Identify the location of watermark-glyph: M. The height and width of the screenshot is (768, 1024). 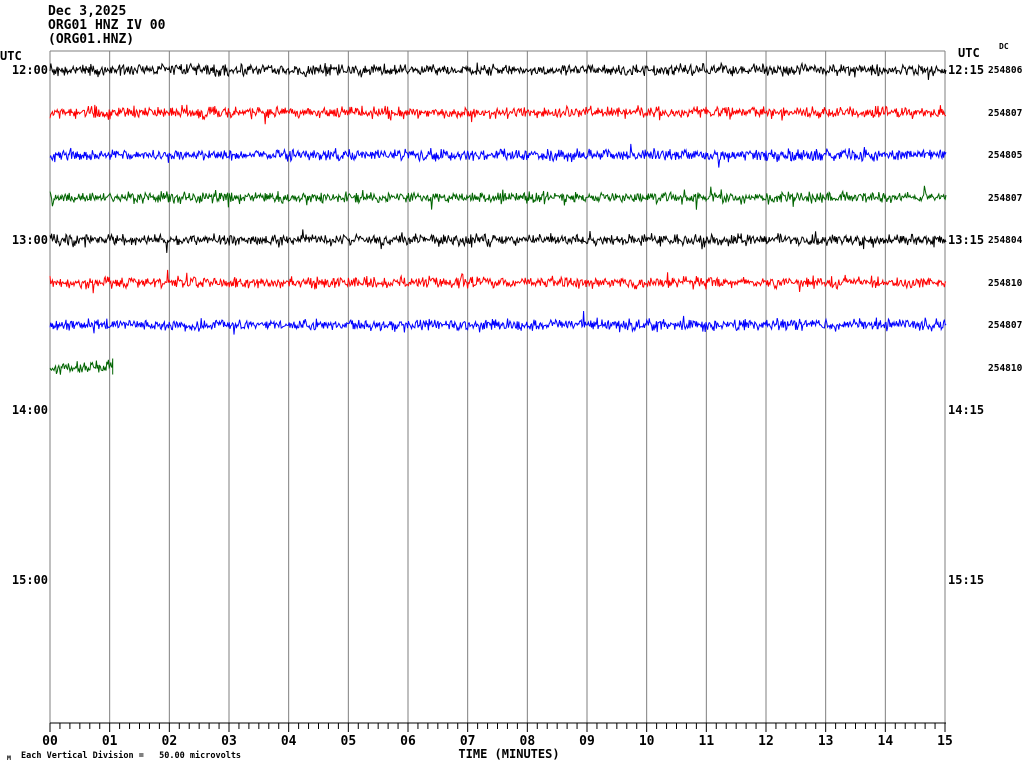
(9, 758).